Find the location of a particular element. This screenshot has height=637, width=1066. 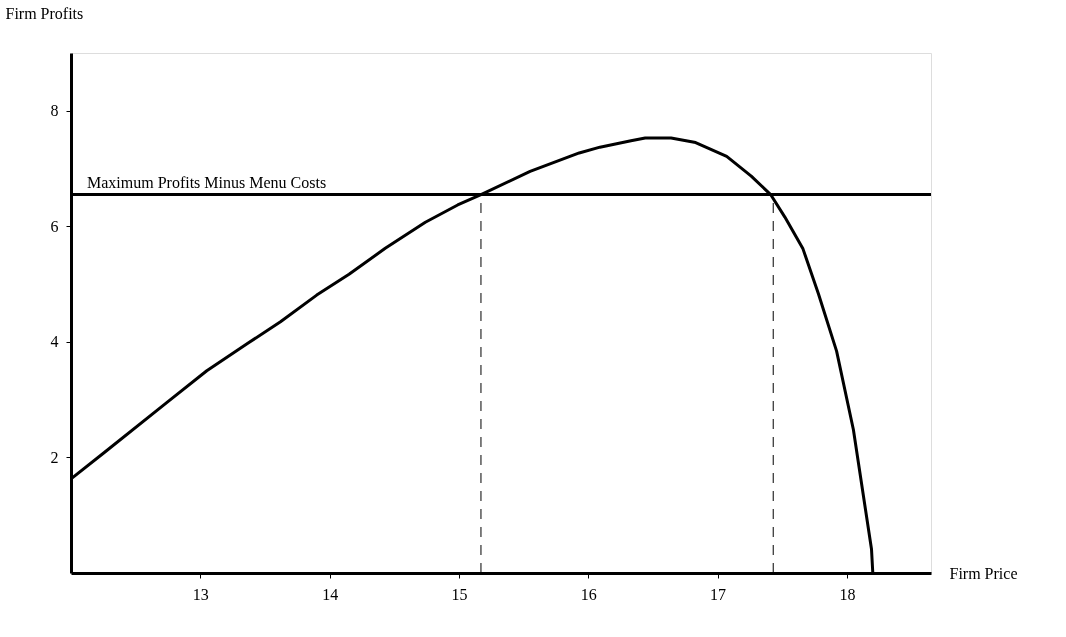

x-tick-label: 15 is located at coordinates (459, 594).